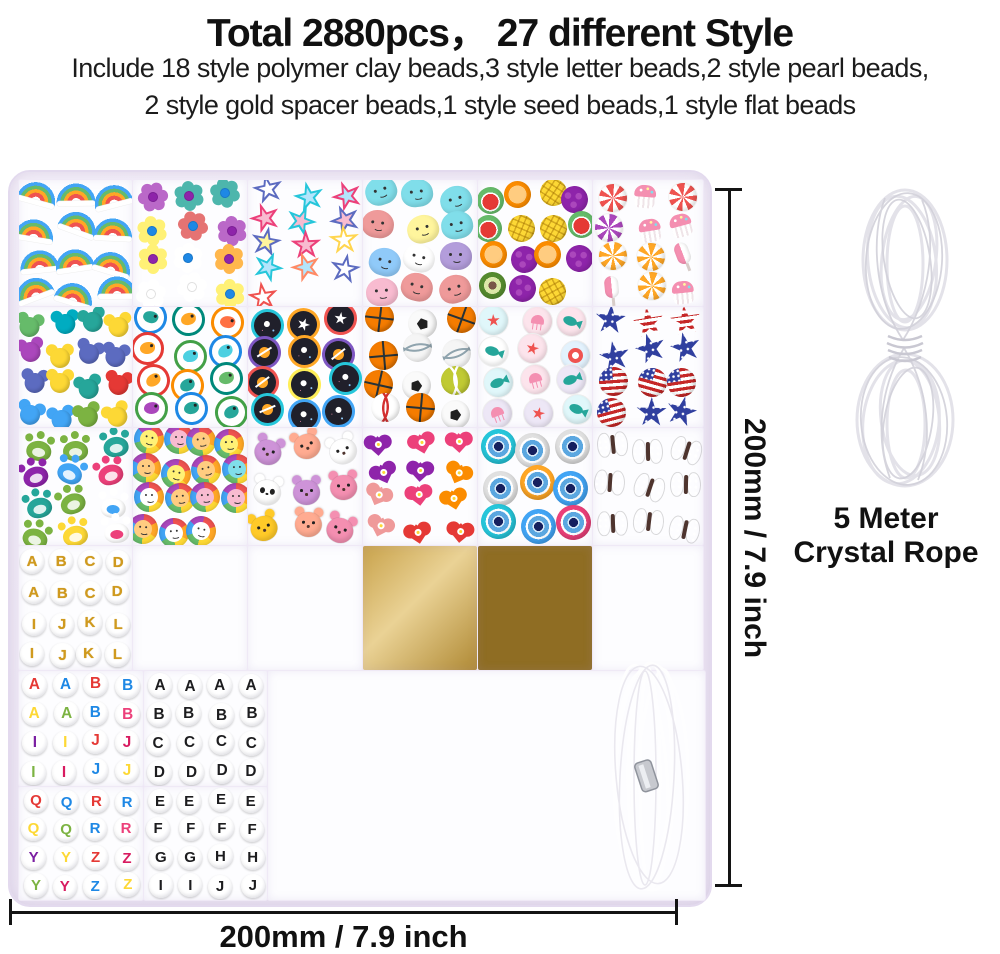 This screenshot has height=954, width=1000. What do you see at coordinates (420, 367) in the screenshot?
I see `compartment-sport` at bounding box center [420, 367].